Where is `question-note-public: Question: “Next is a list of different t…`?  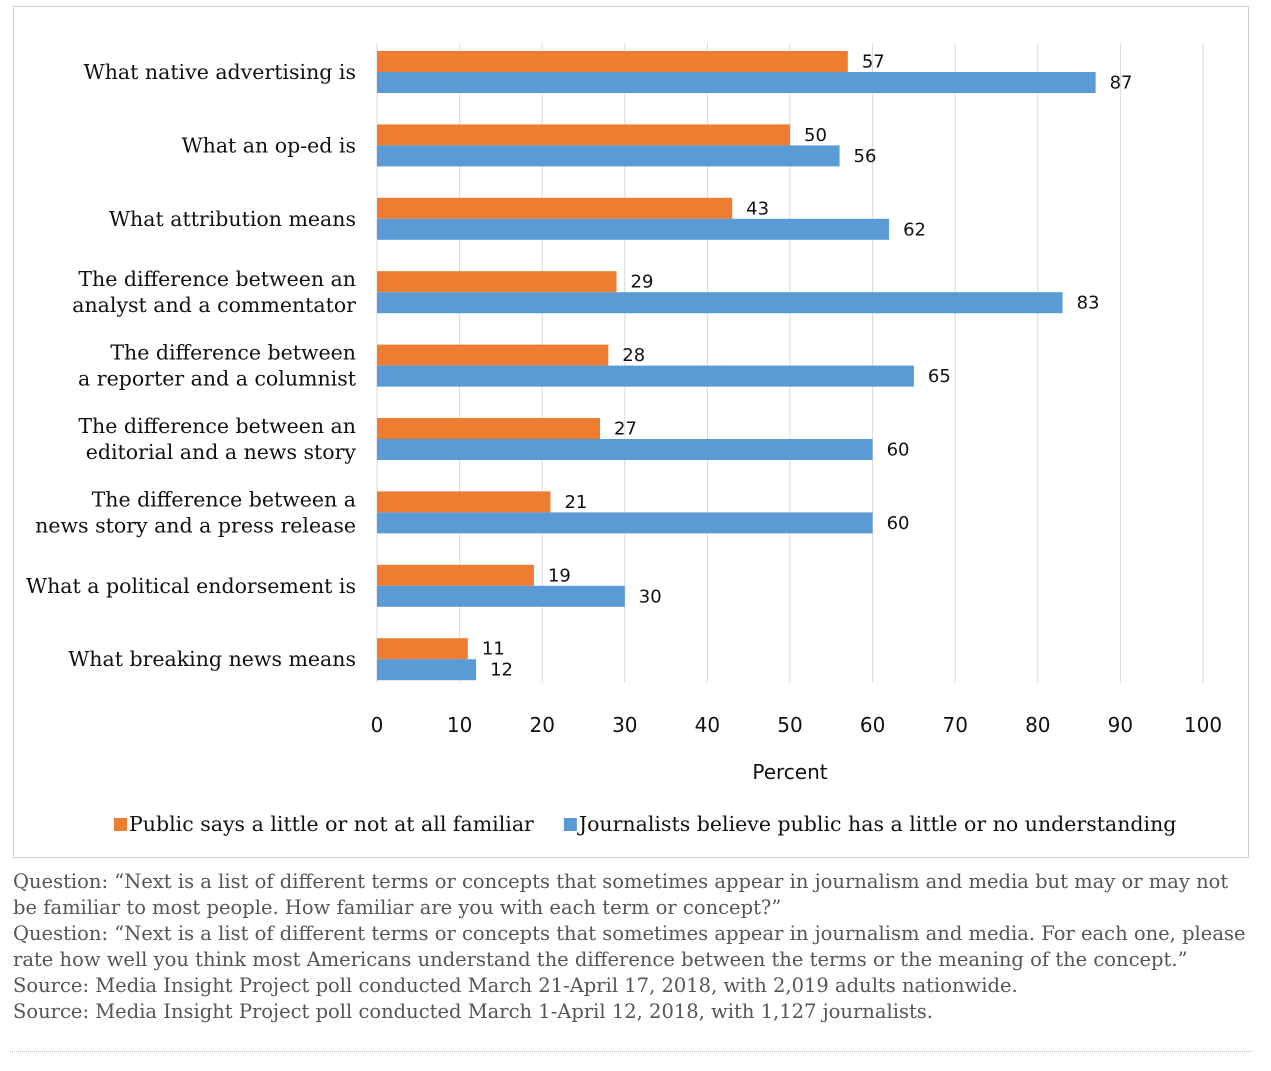
question-note-public: Question: “Next is a list of different t… is located at coordinates (621, 894).